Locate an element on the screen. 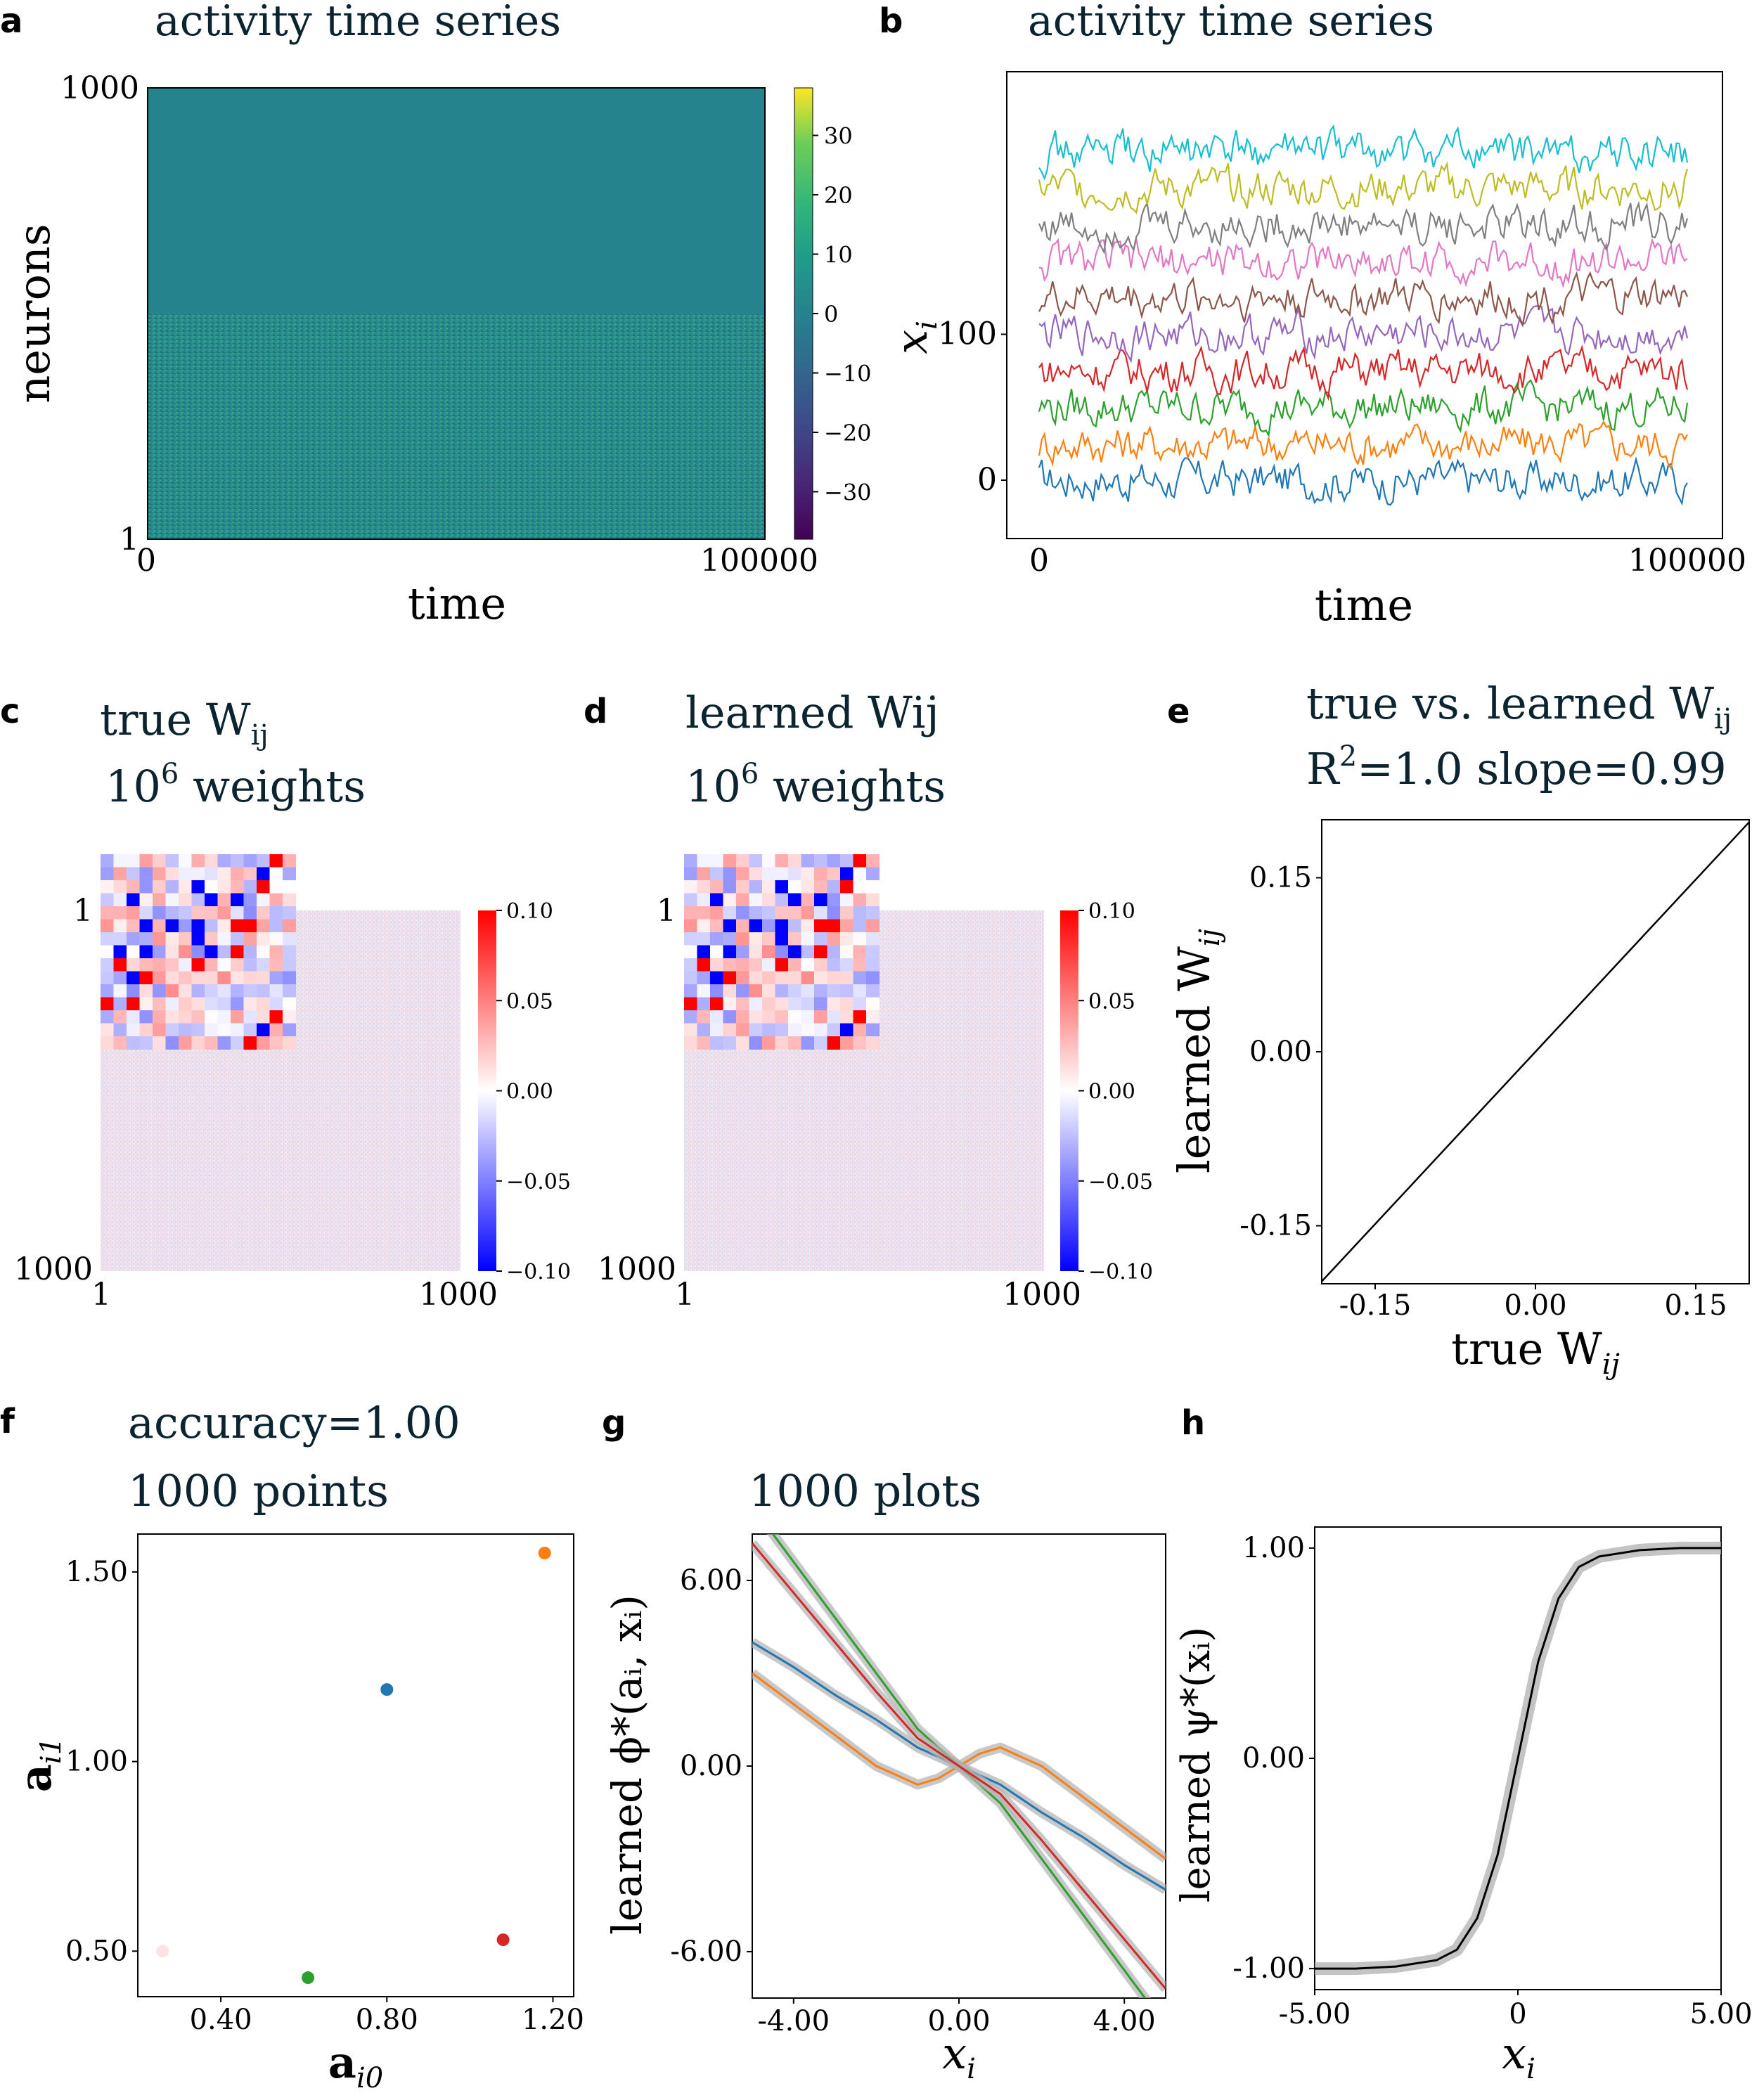  panel-e-subtitle: R2=1.0 slope=0.99 is located at coordinates (1516, 767).